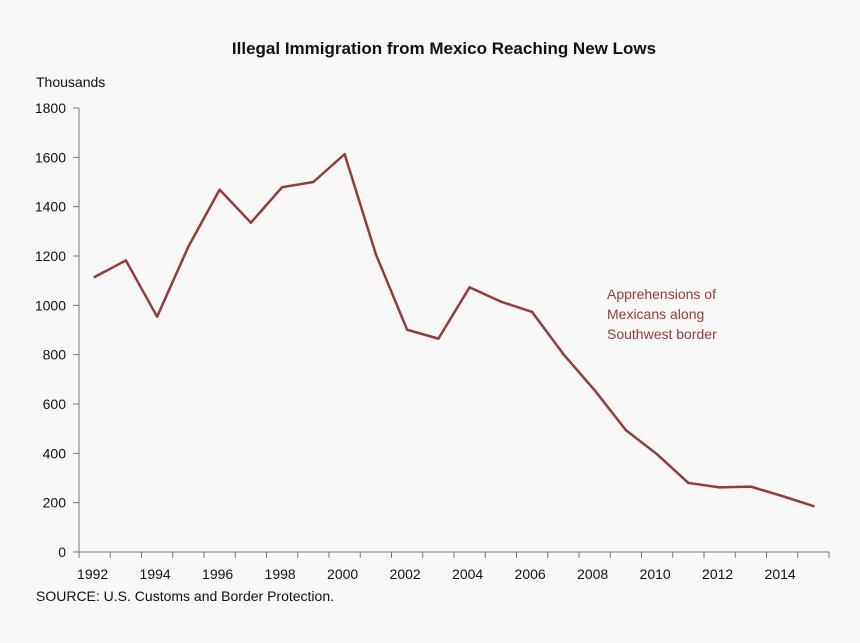 The height and width of the screenshot is (643, 860). Describe the element at coordinates (50, 108) in the screenshot. I see `y-tick-label: 1800` at that location.